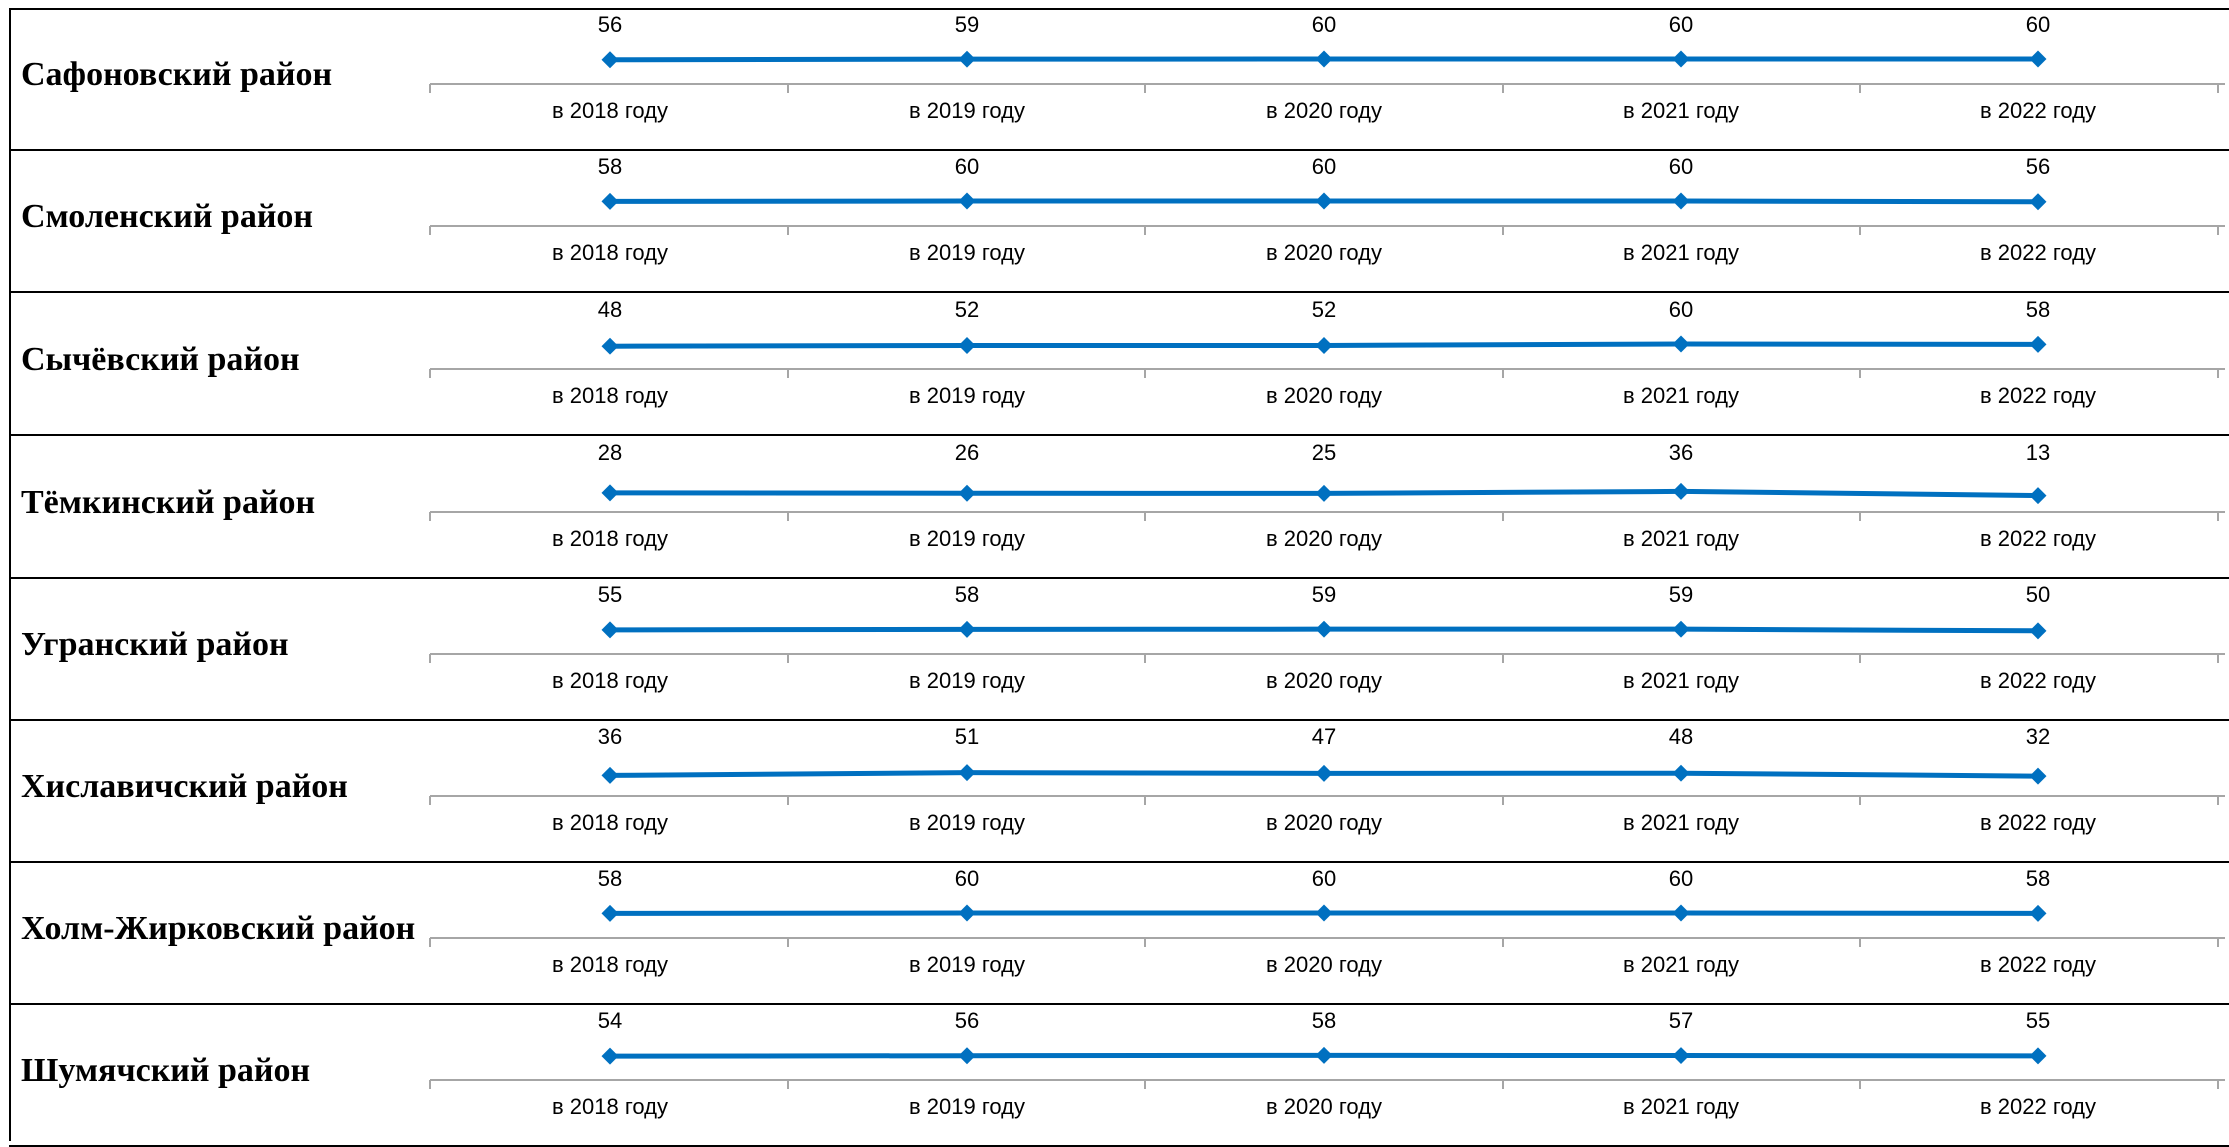 The width and height of the screenshot is (2229, 1147). What do you see at coordinates (610, 452) in the screenshot?
I see `data-label: 28` at bounding box center [610, 452].